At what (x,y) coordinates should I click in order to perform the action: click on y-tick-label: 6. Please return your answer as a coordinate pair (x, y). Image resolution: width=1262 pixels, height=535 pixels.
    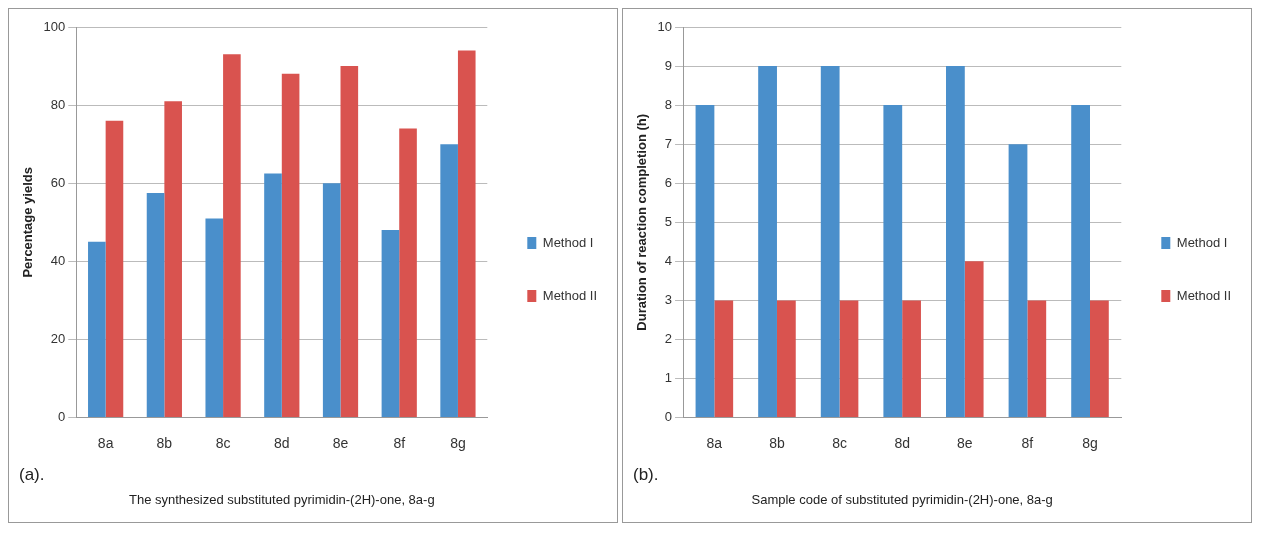
    Looking at the image, I should click on (668, 182).